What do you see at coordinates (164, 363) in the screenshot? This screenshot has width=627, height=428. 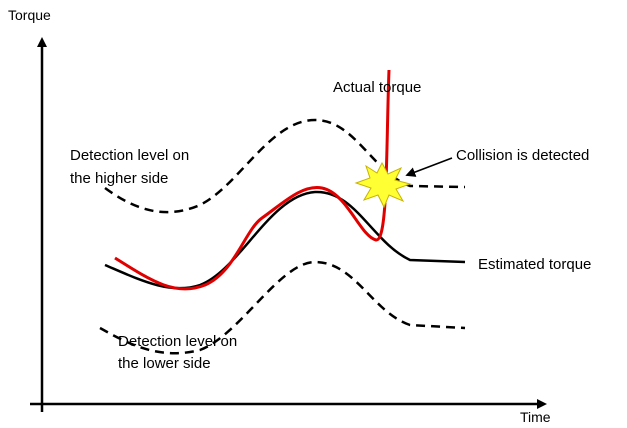 I see `lower-label: the lower side` at bounding box center [164, 363].